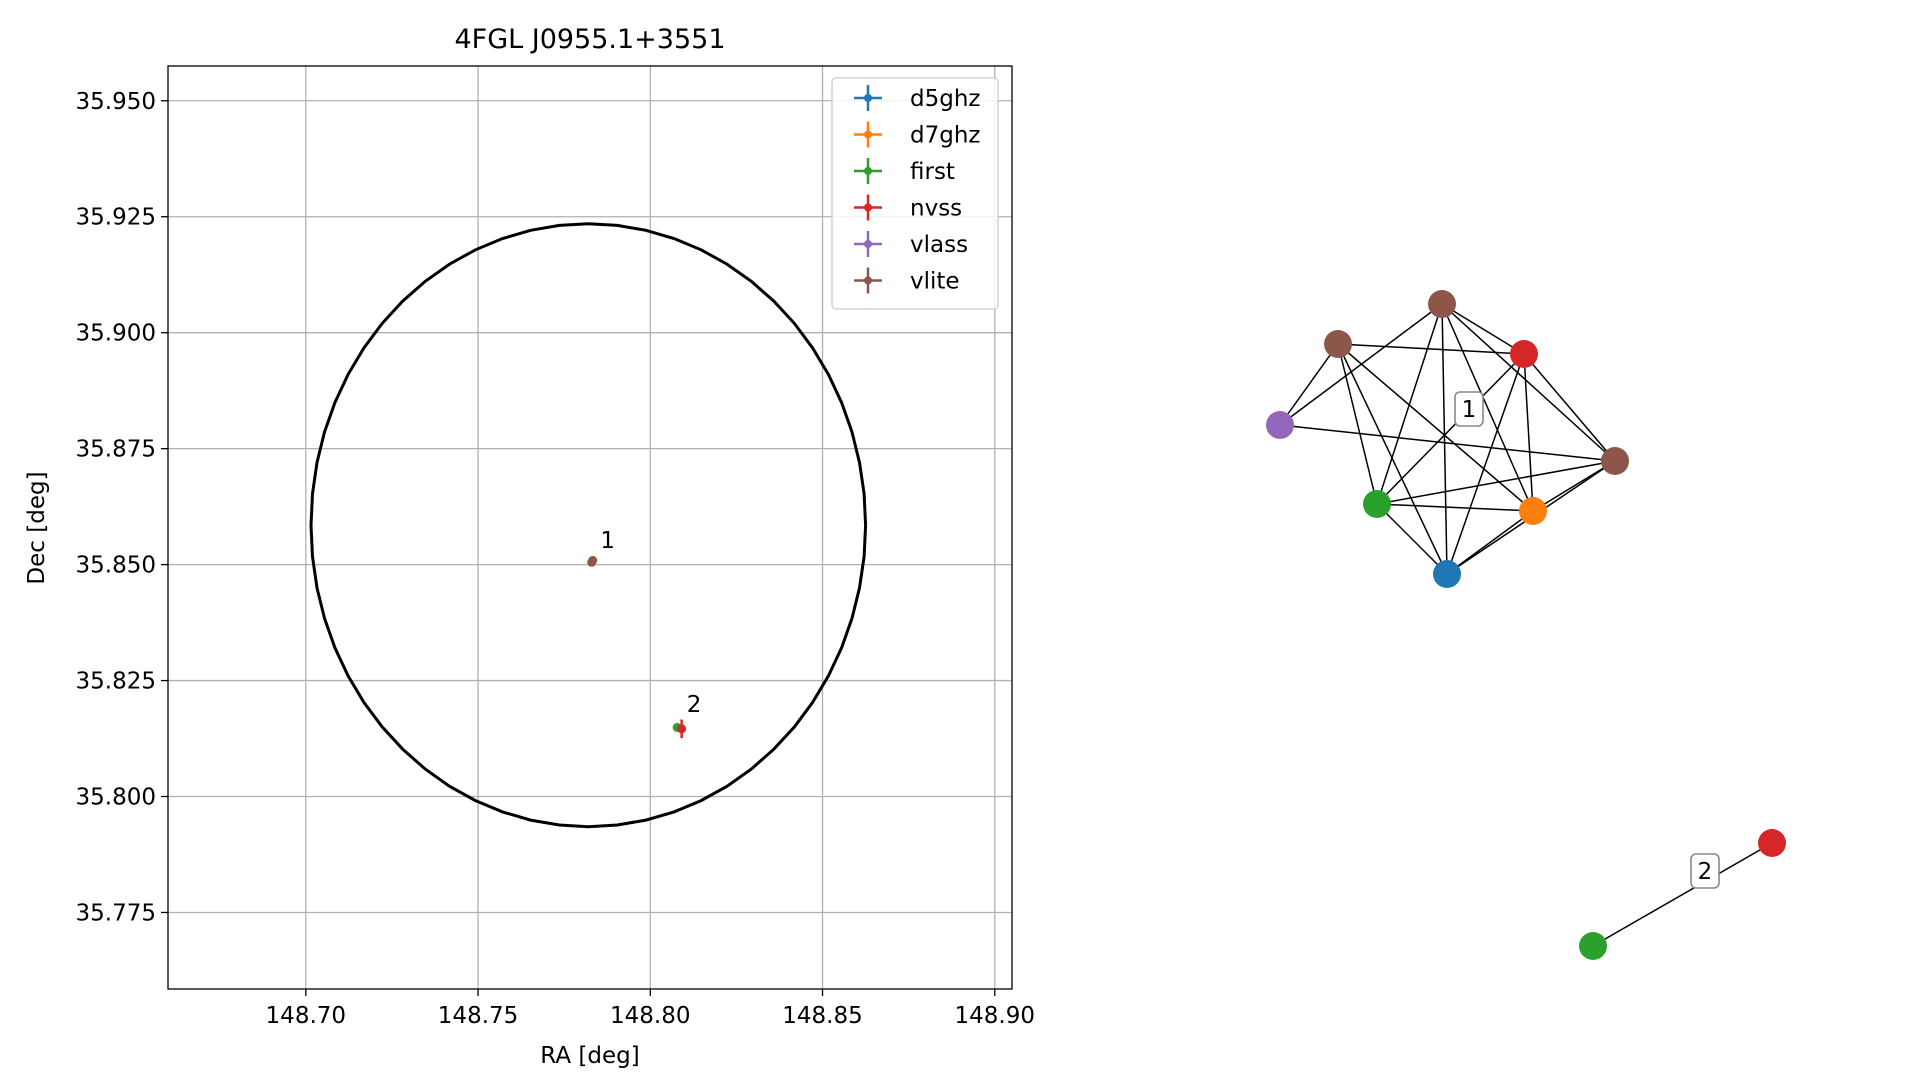 The image size is (1919, 1084). What do you see at coordinates (822, 1016) in the screenshot?
I see `x-tick-label: 148.85` at bounding box center [822, 1016].